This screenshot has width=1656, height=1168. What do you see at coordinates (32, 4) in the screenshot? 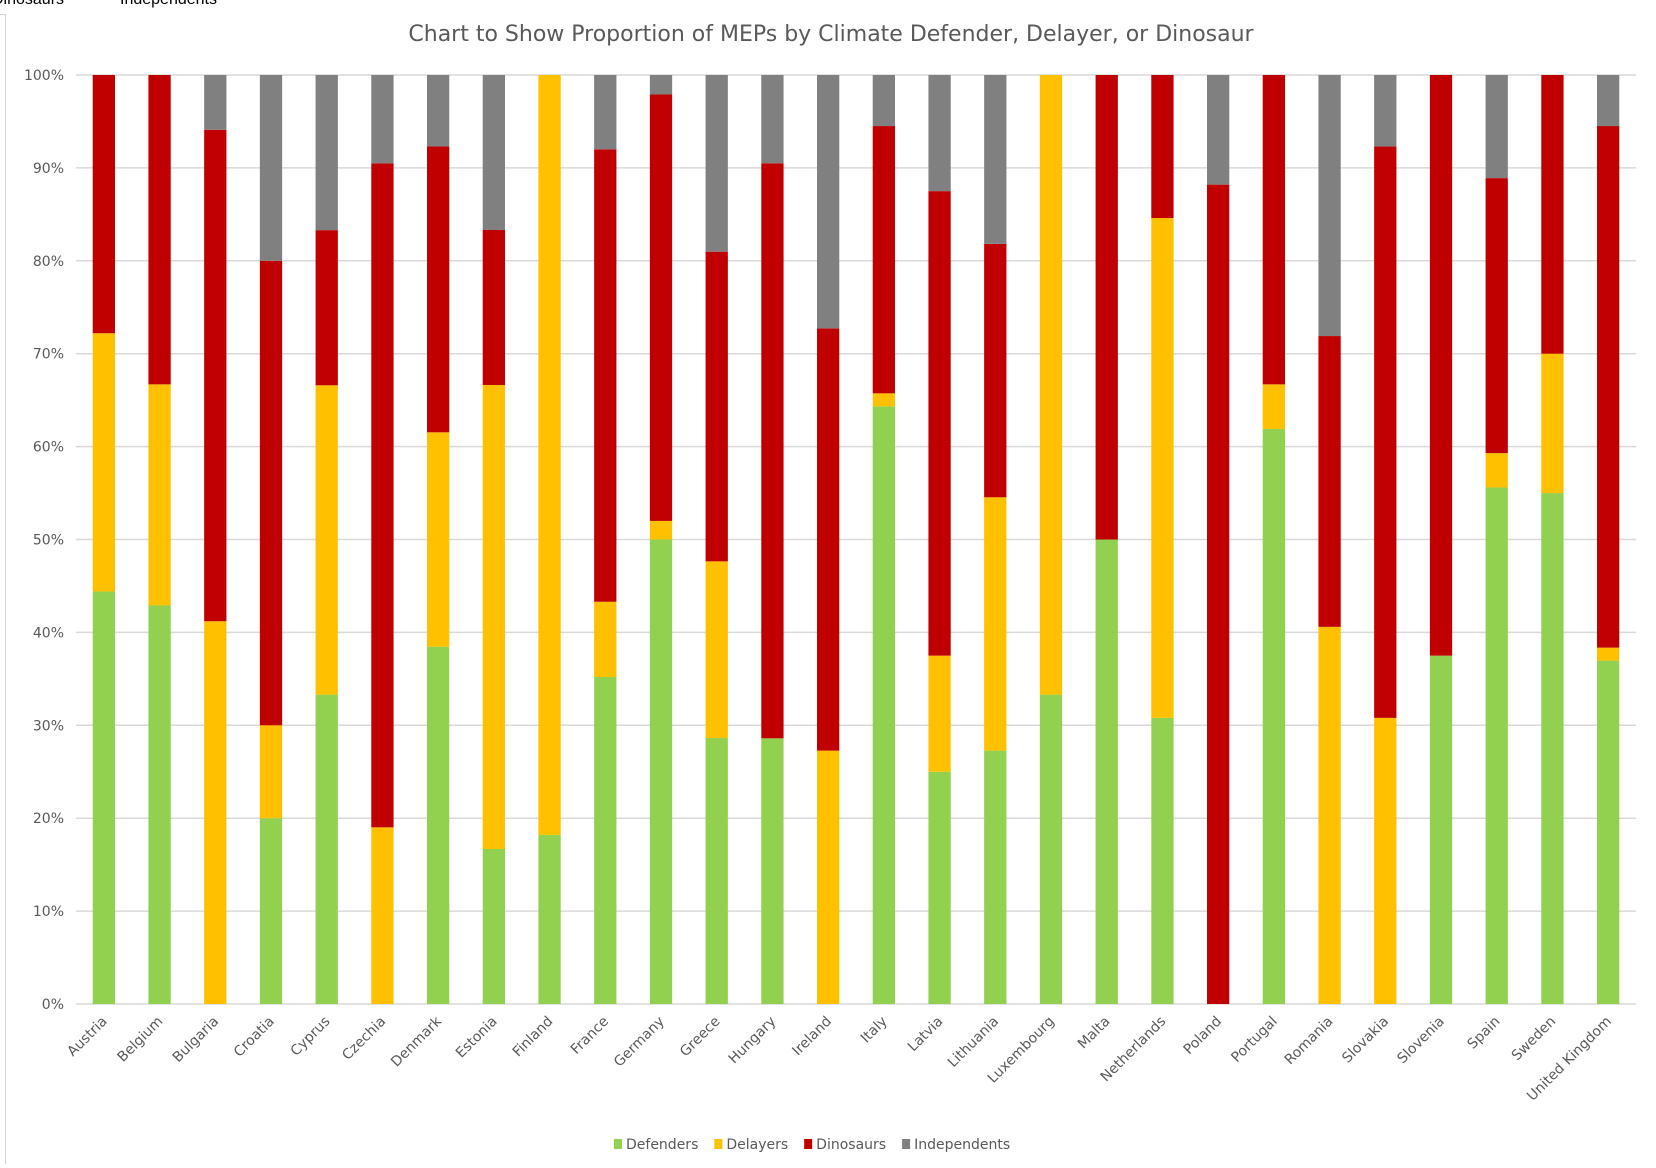
I see `spreadsheet-cell: Dinosaurs` at bounding box center [32, 4].